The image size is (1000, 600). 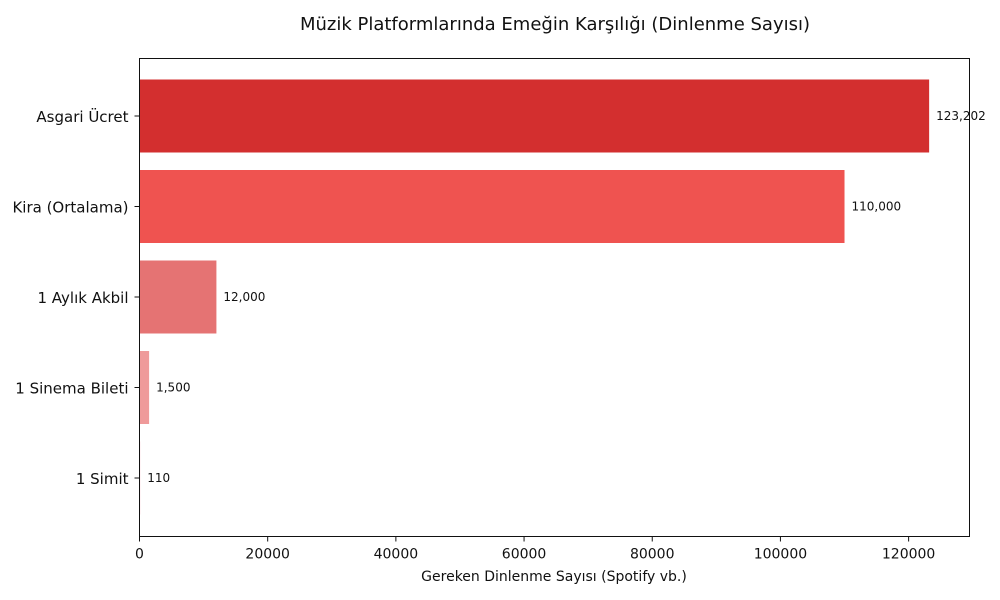 I want to click on category-label-4: 1 Simit, so click(x=102, y=479).